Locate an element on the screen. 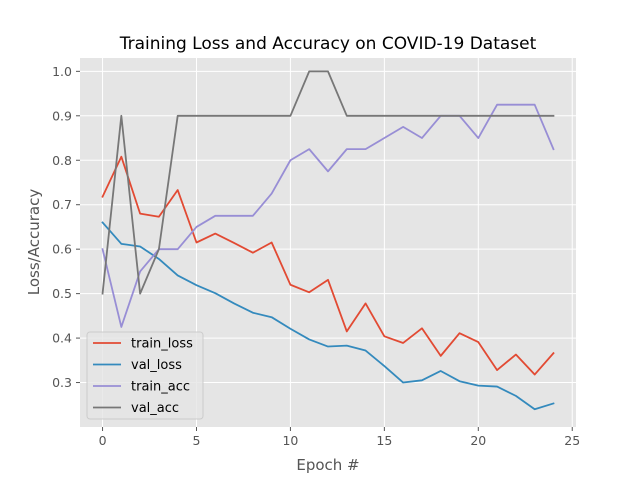  legend-label-val-loss: val_loss is located at coordinates (156, 365).